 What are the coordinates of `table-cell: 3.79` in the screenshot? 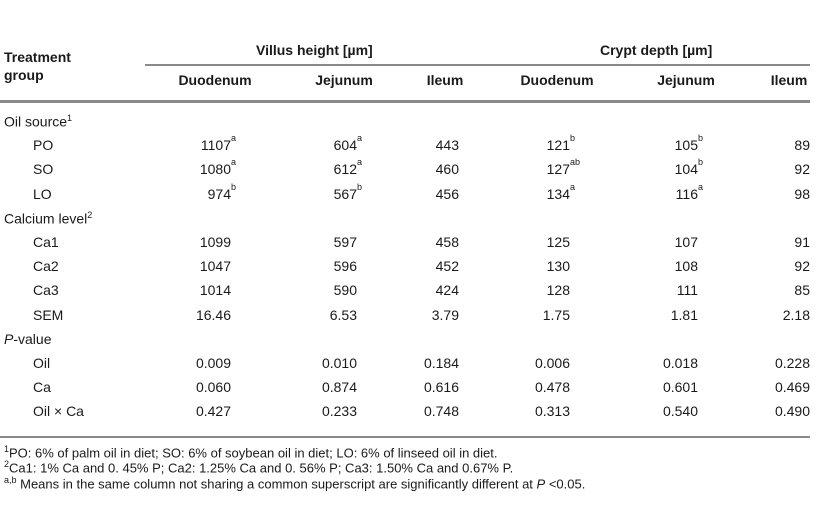 It's located at (445, 315).